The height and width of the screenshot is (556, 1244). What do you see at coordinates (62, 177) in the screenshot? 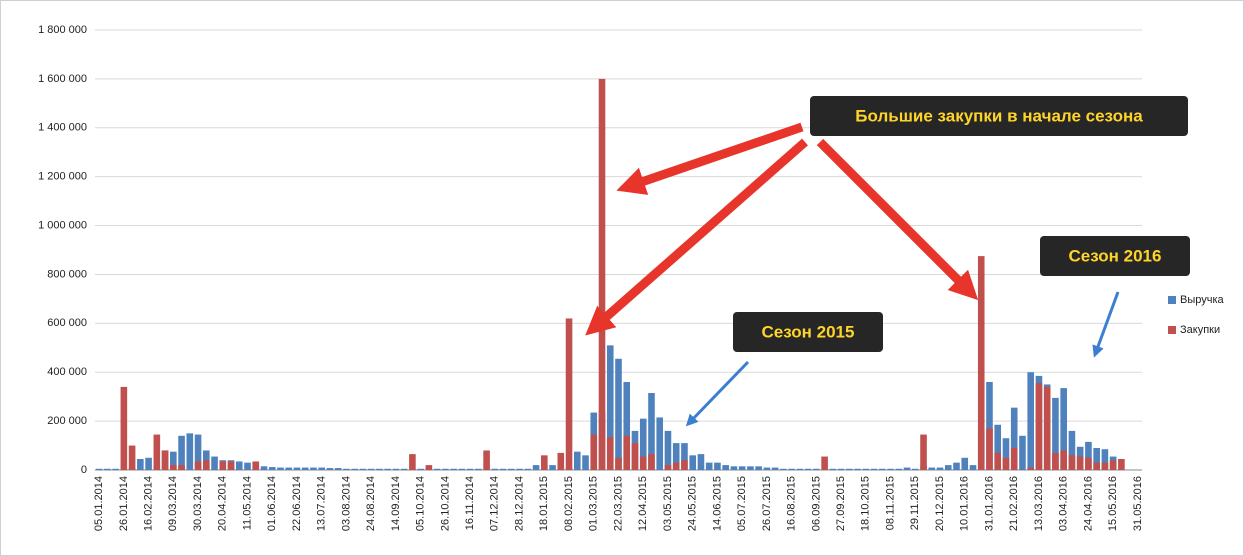
I see `y-tick-label: 1 200 000` at bounding box center [62, 177].